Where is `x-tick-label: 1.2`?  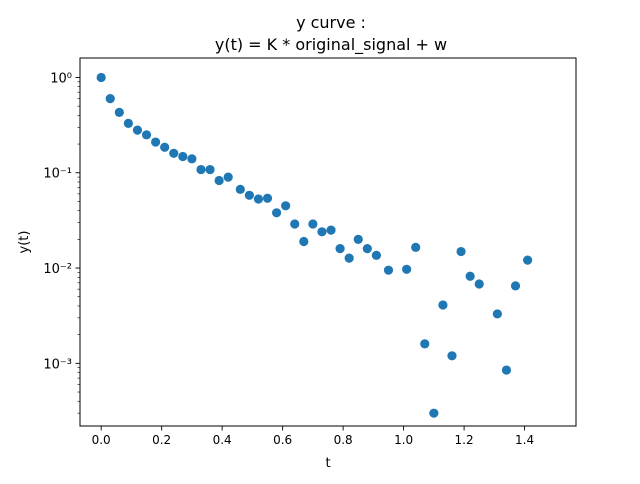
x-tick-label: 1.2 is located at coordinates (464, 440).